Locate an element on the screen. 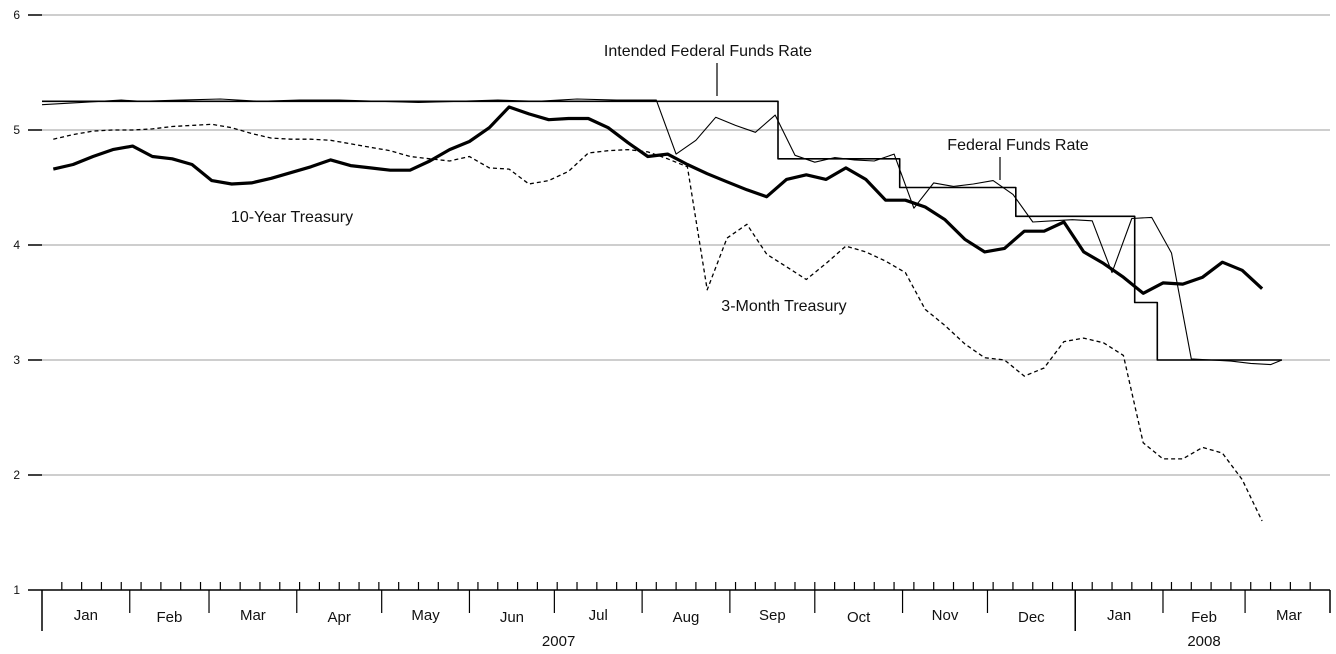 This screenshot has height=654, width=1336. year-label-2008: 2008 is located at coordinates (1203, 641).